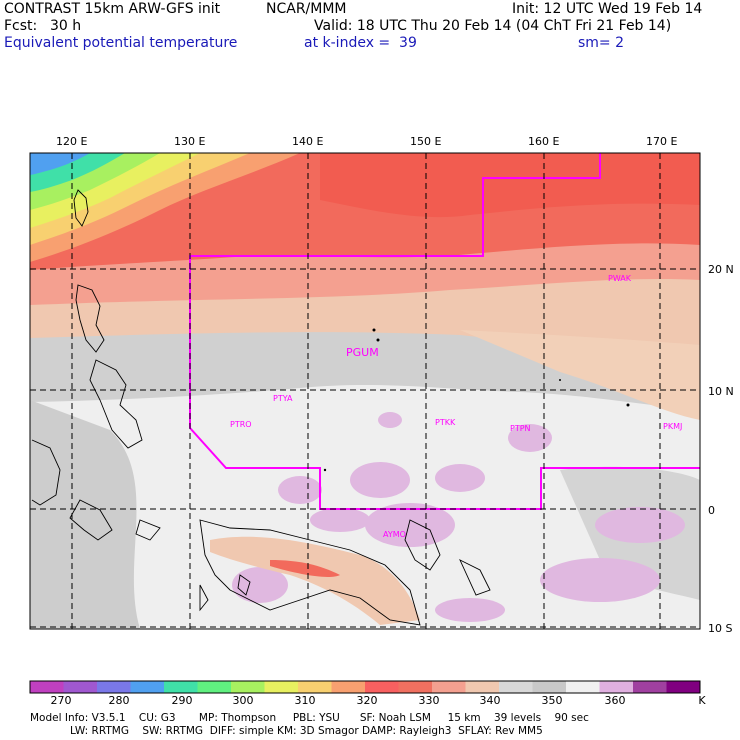 The width and height of the screenshot is (740, 740). What do you see at coordinates (367, 700) in the screenshot?
I see `scale-label-320: 320` at bounding box center [367, 700].